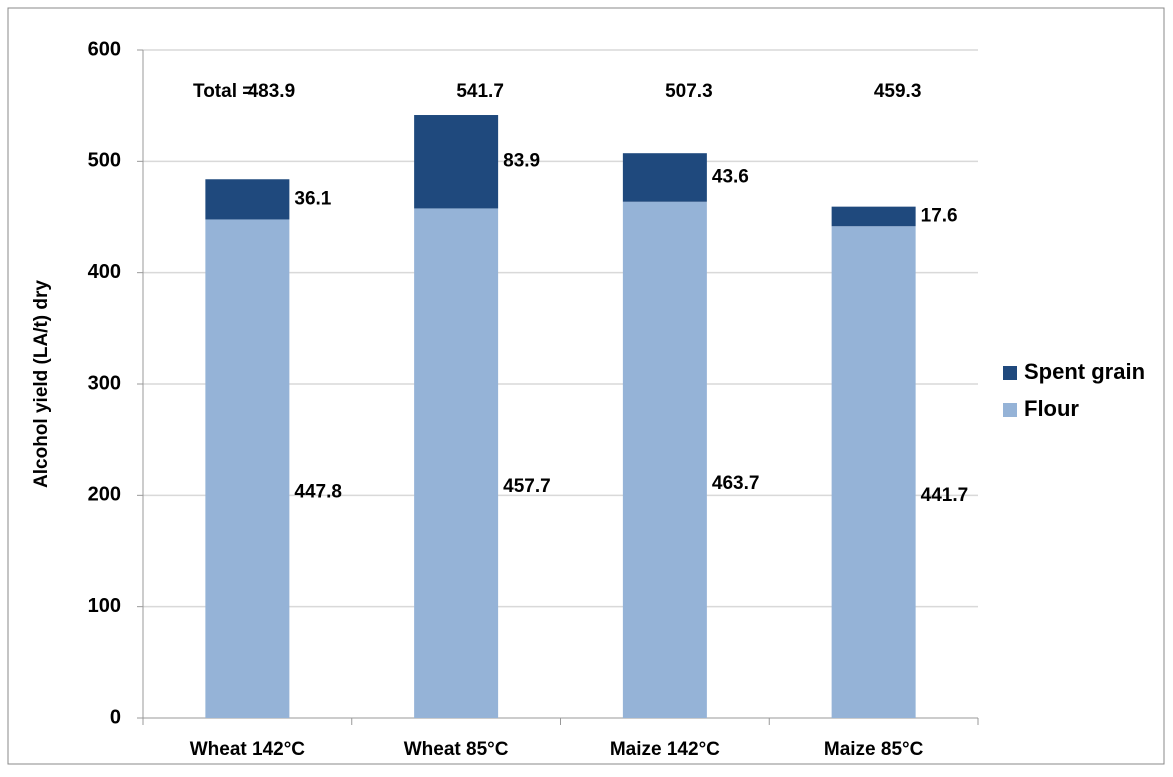  What do you see at coordinates (104, 272) in the screenshot?
I see `y-tick-label: 400` at bounding box center [104, 272].